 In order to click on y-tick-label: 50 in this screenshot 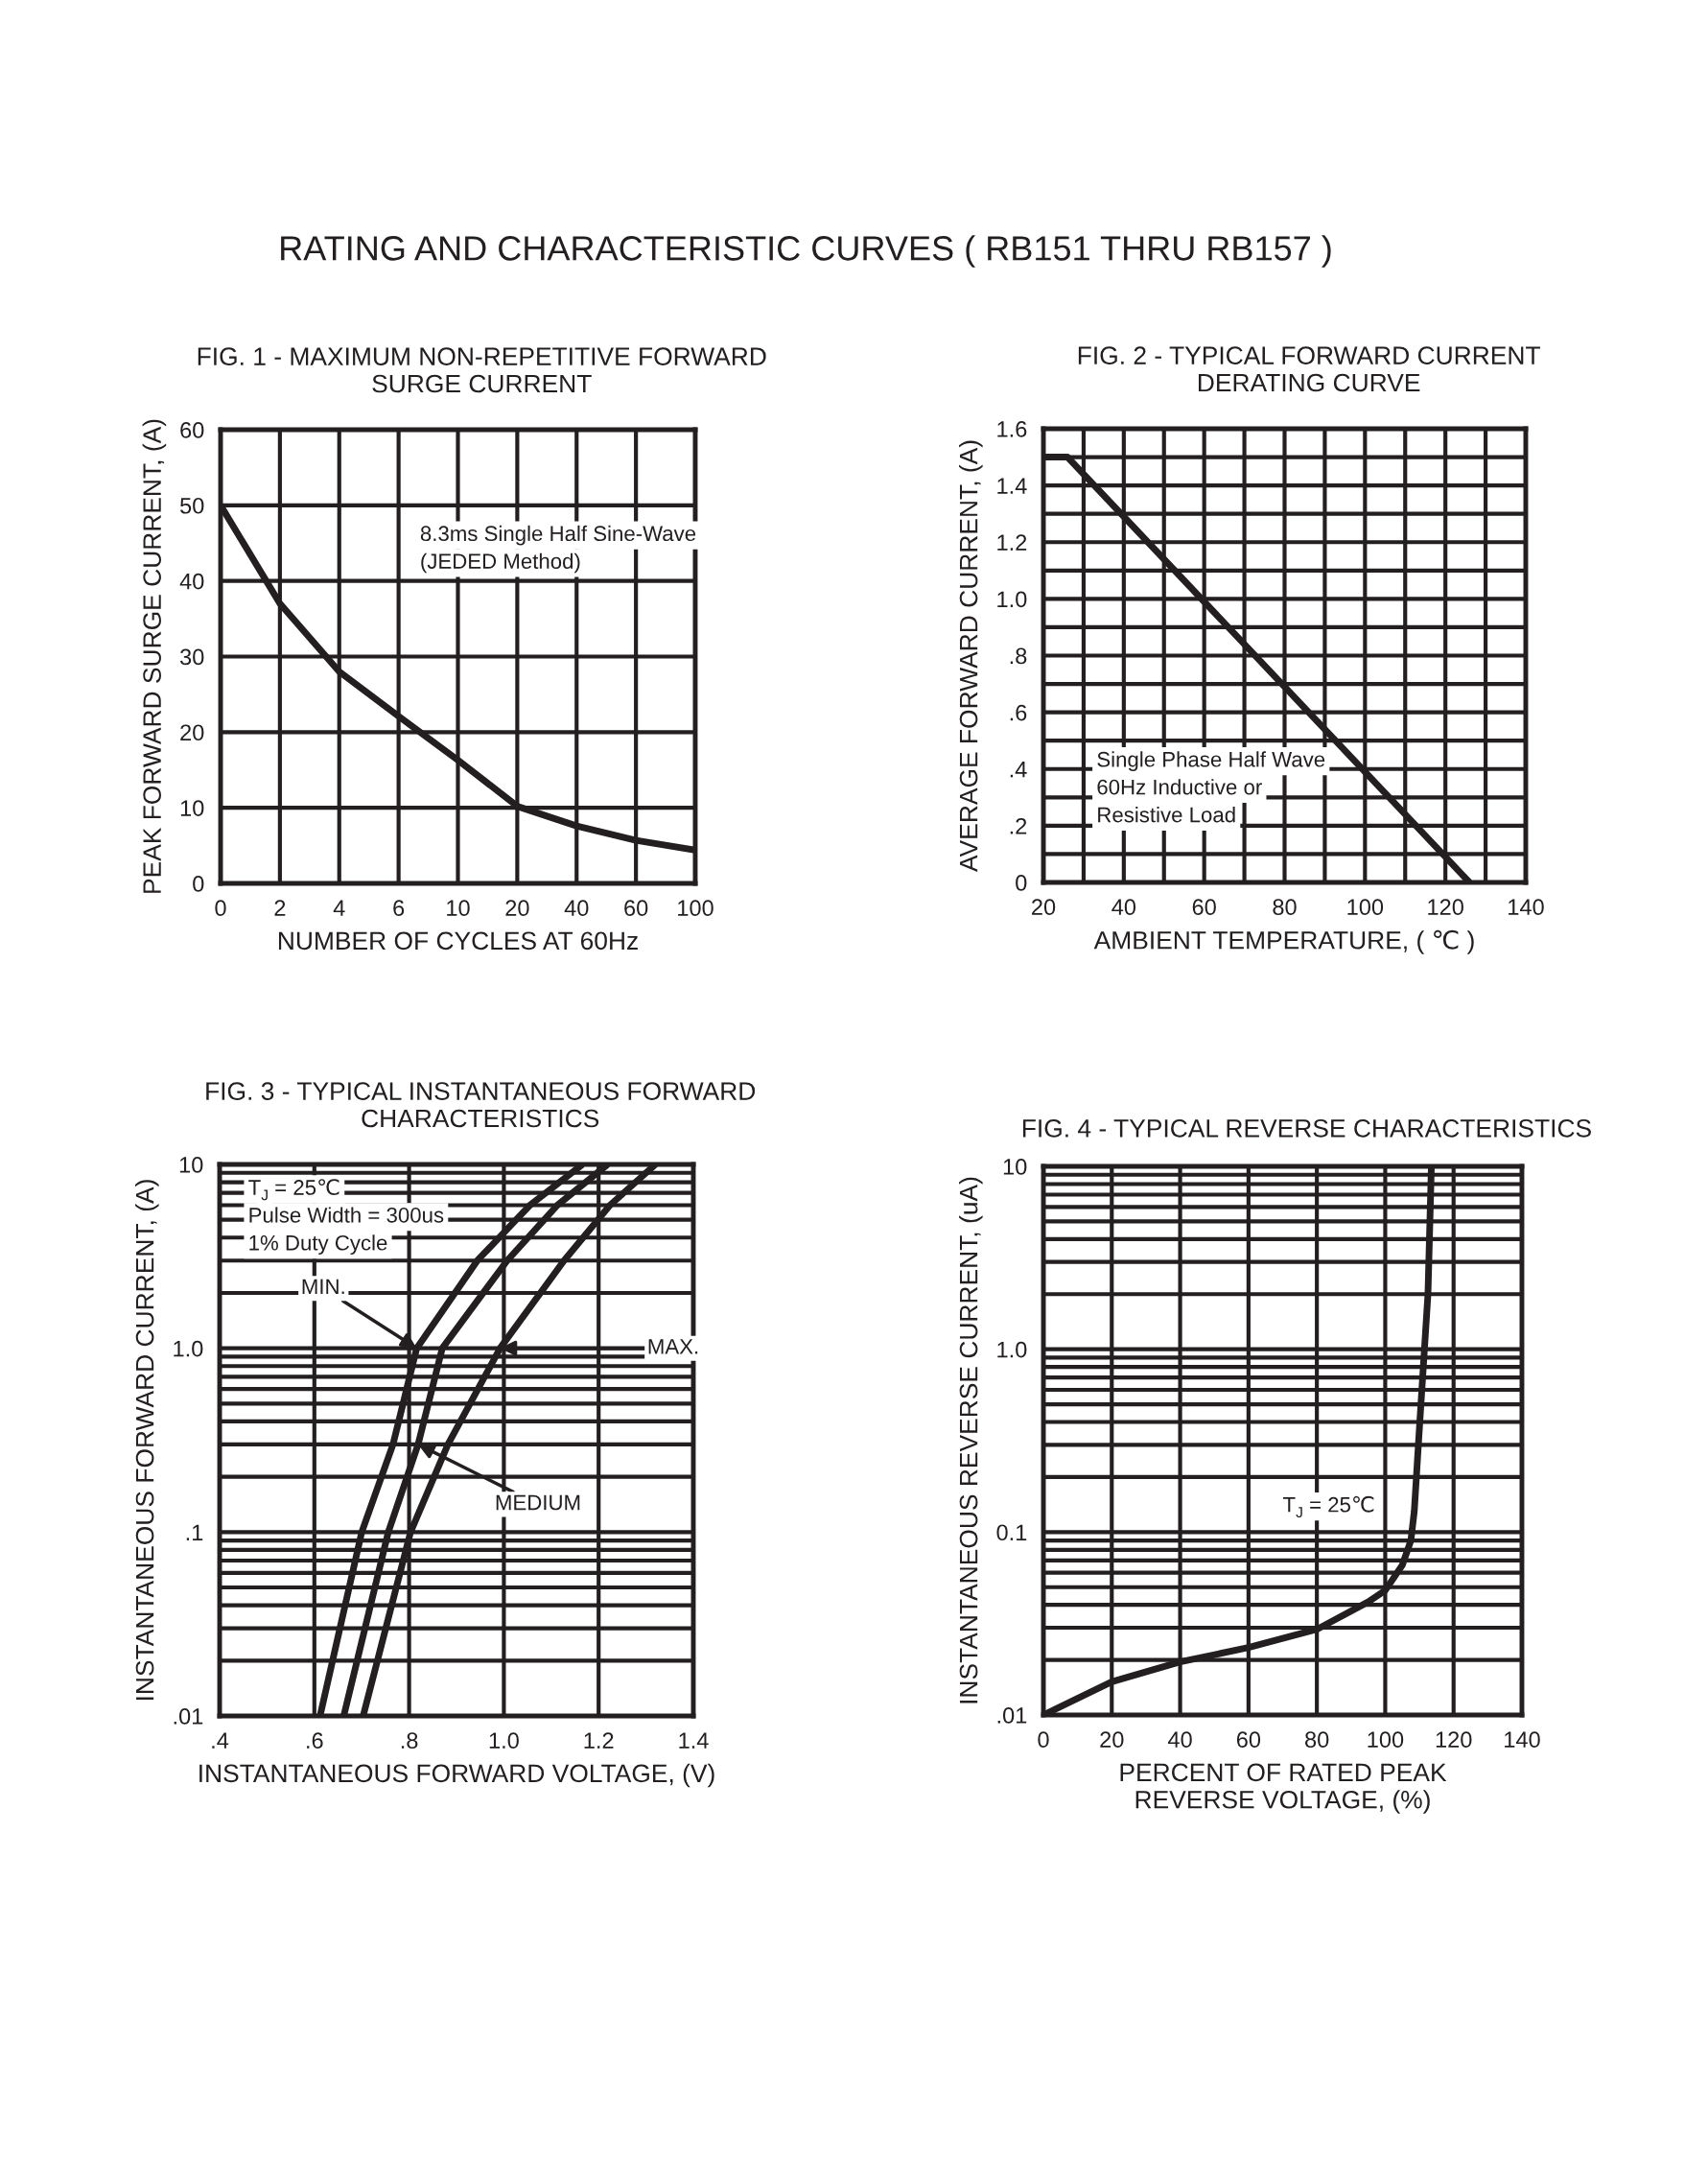, I will do `click(192, 505)`.